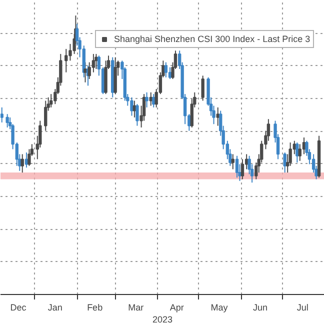  I want to click on x-tick-label: Jun, so click(260, 307).